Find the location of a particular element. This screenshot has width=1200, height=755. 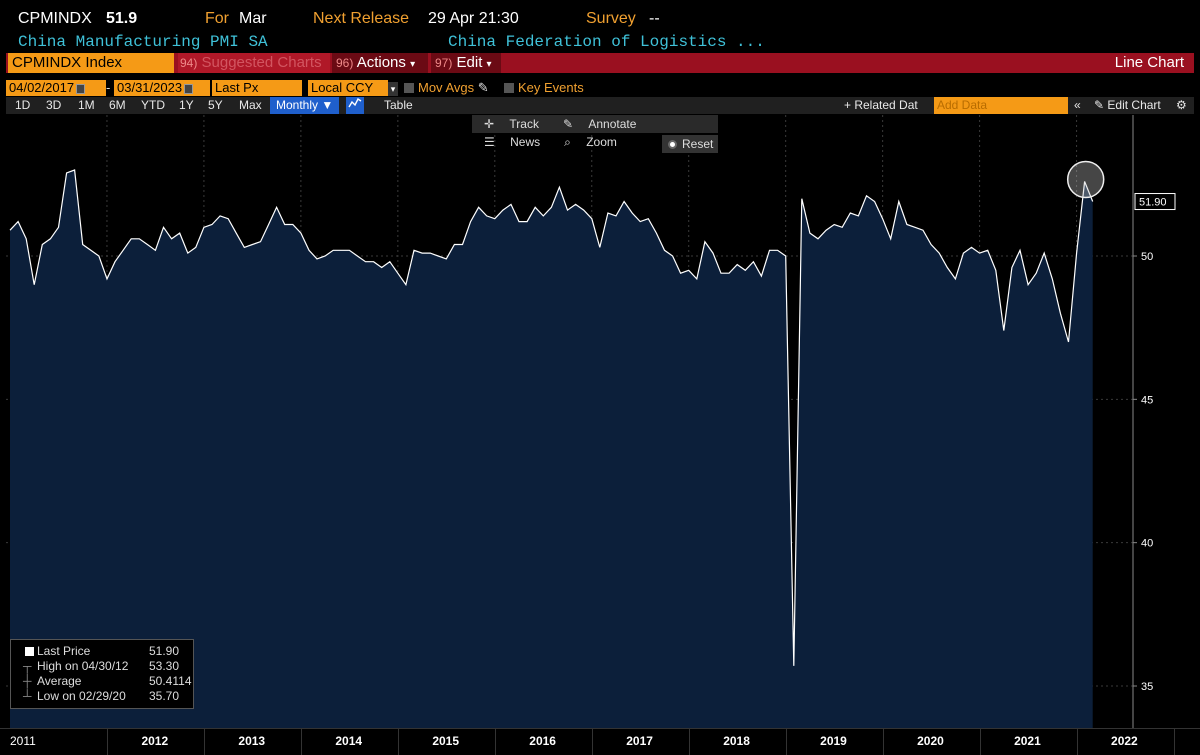

crosshair-icon: ✛ is located at coordinates (489, 124).